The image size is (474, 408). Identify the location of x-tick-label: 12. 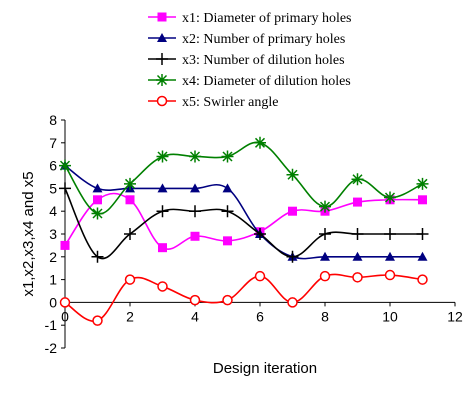
(455, 316).